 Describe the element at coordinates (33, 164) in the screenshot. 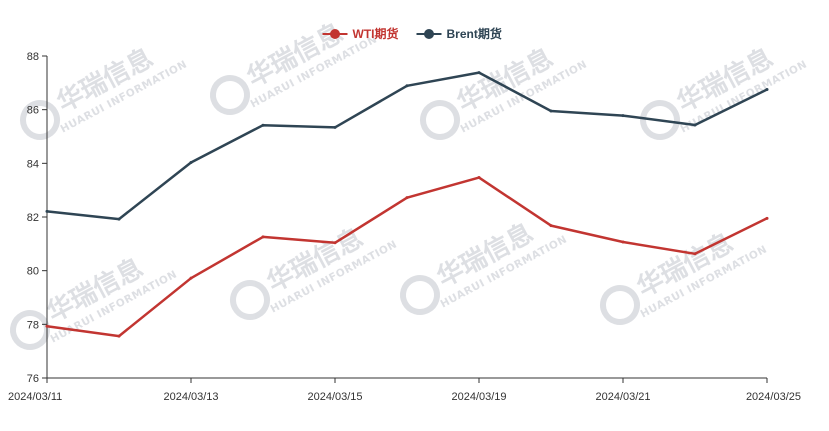

I see `y-tick-label: 84` at that location.